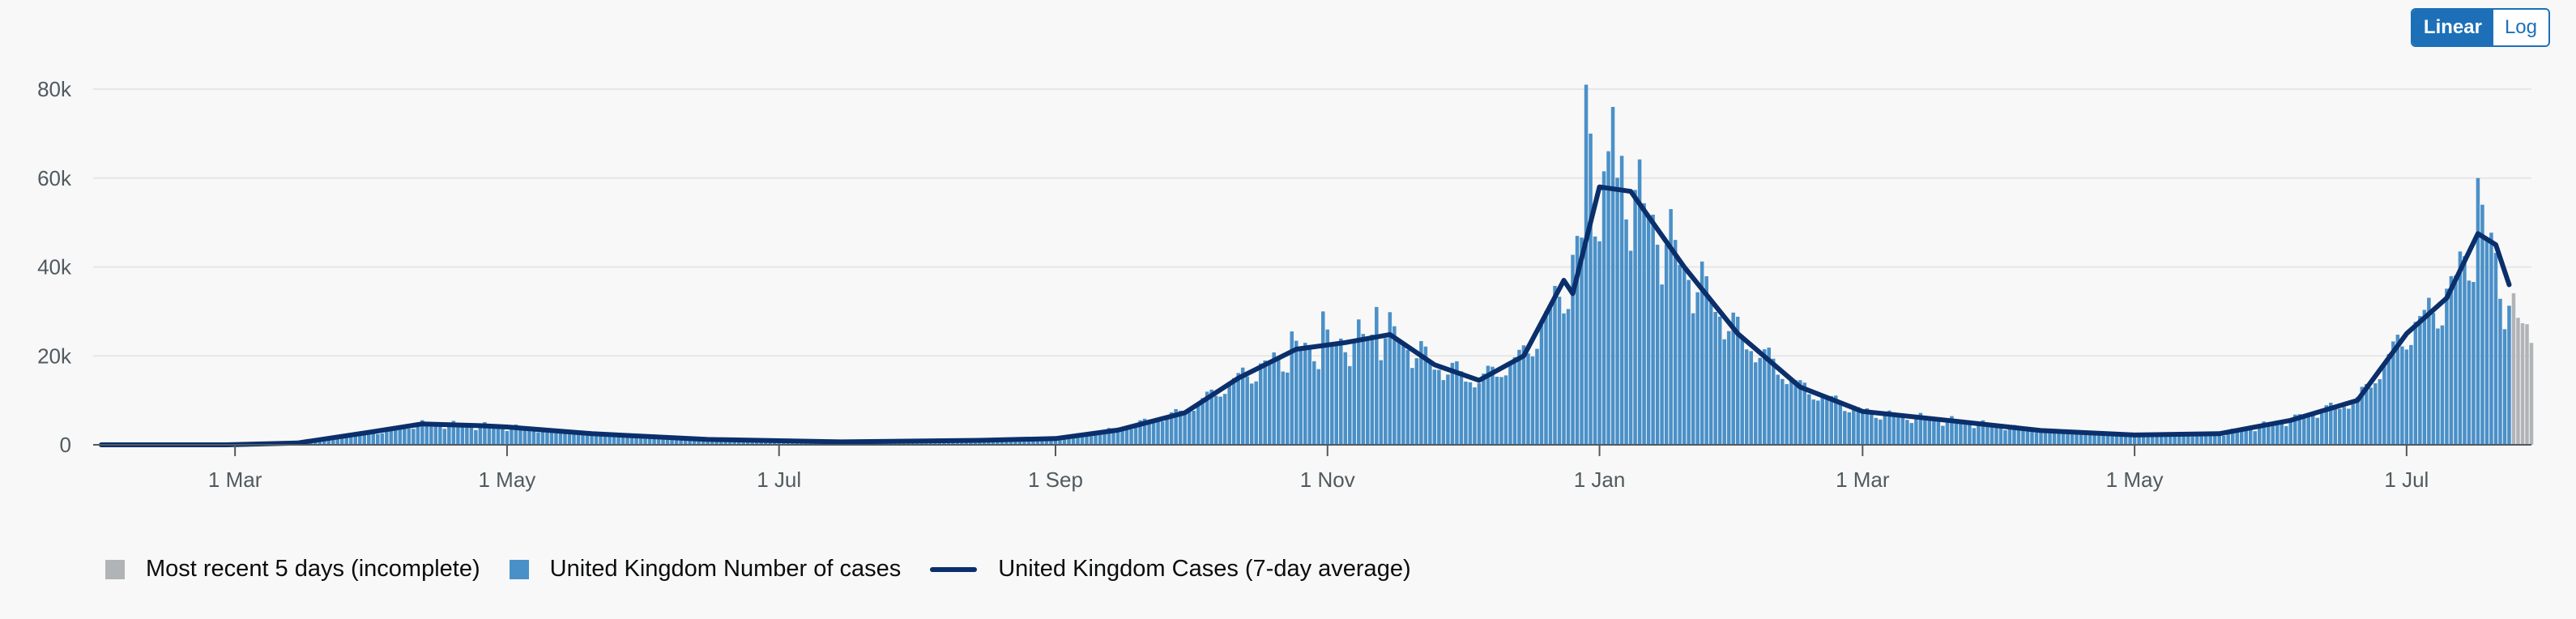 This screenshot has height=619, width=2576. What do you see at coordinates (2452, 27) in the screenshot?
I see `linear-scale-button: Linear` at bounding box center [2452, 27].